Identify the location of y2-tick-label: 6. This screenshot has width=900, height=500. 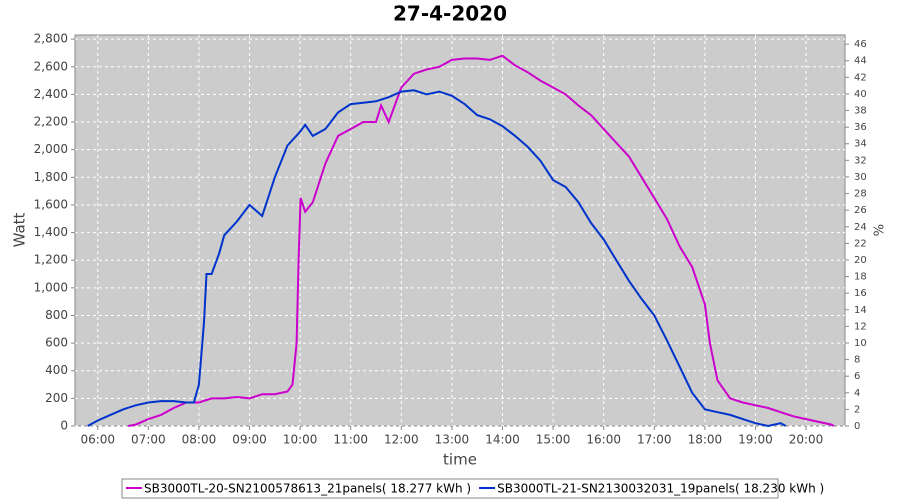
(857, 376).